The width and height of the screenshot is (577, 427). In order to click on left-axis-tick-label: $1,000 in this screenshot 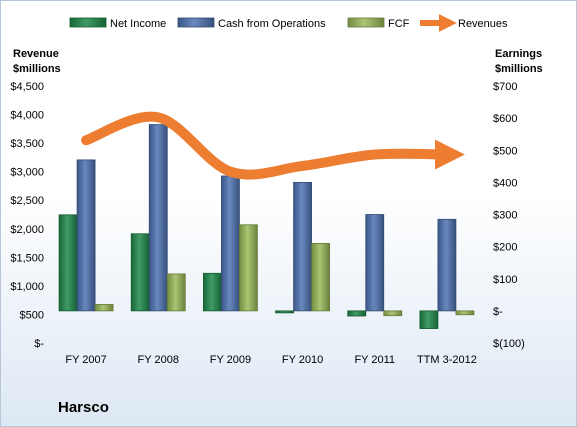, I will do `click(27, 287)`.